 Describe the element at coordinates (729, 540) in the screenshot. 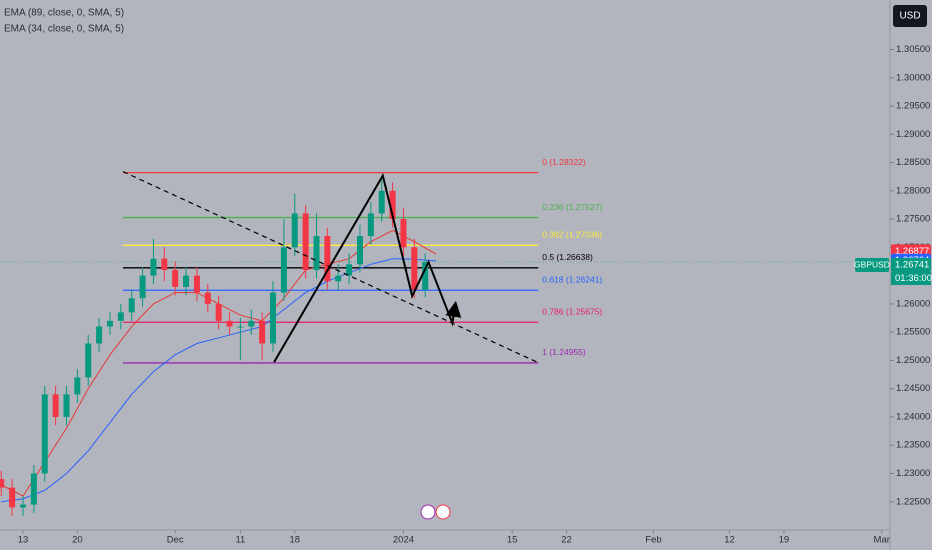

I see `x-tick-label: 12` at that location.